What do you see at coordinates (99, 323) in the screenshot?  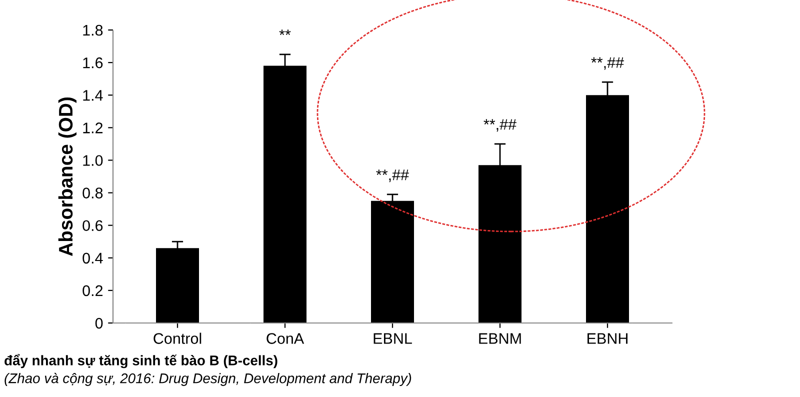 I see `y-tick-label: 0` at bounding box center [99, 323].